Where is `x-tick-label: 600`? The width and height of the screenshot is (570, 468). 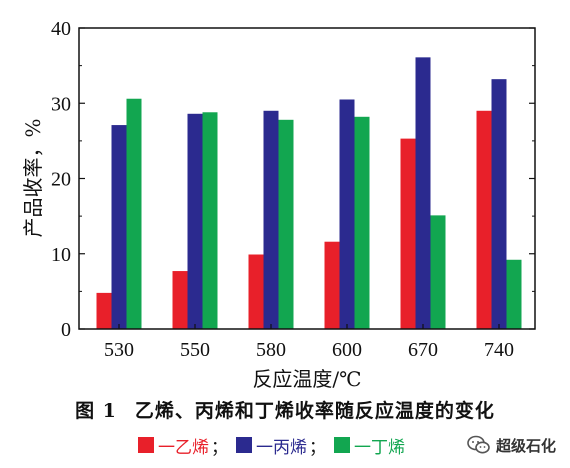 x-tick-label: 600 is located at coordinates (347, 350).